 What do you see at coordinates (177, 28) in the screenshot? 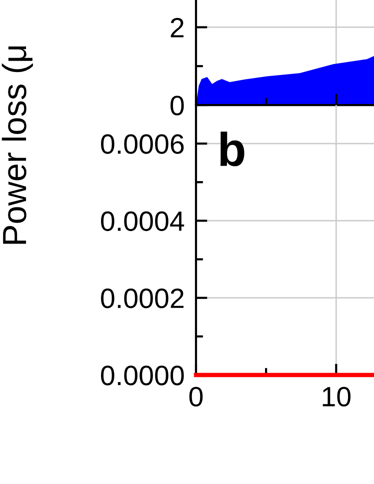
I see `y-tick-label: 2` at bounding box center [177, 28].